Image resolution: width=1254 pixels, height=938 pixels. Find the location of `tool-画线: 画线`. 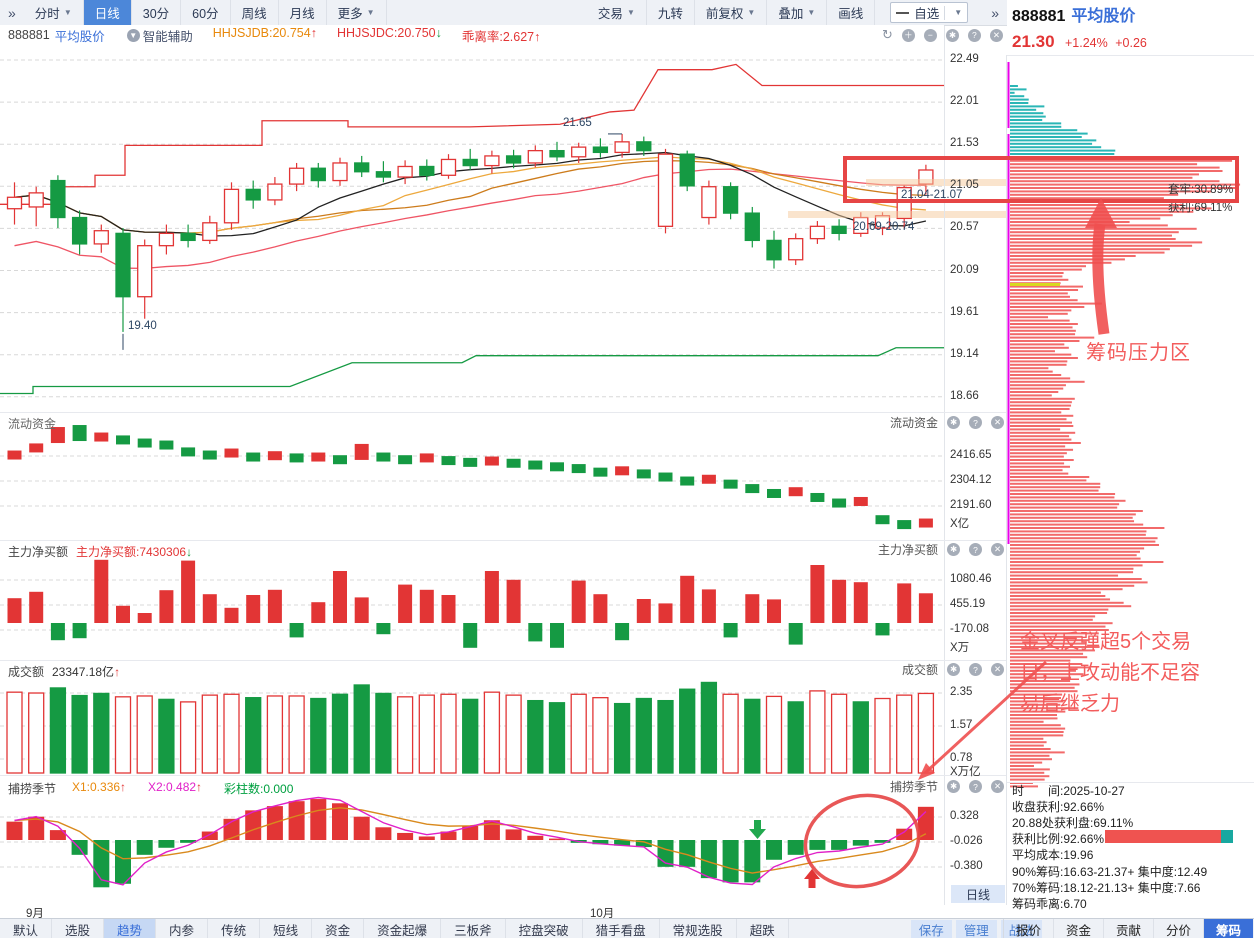

tool-画线: 画线 is located at coordinates (851, 12).